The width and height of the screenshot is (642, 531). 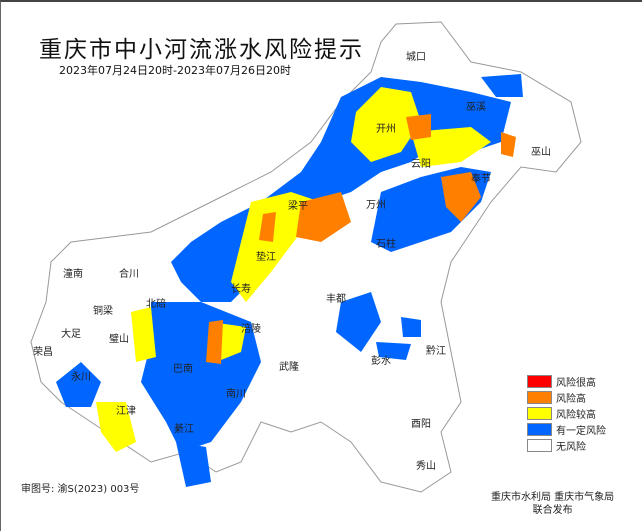 I want to click on legend-label: 风险较高, so click(x=576, y=415).